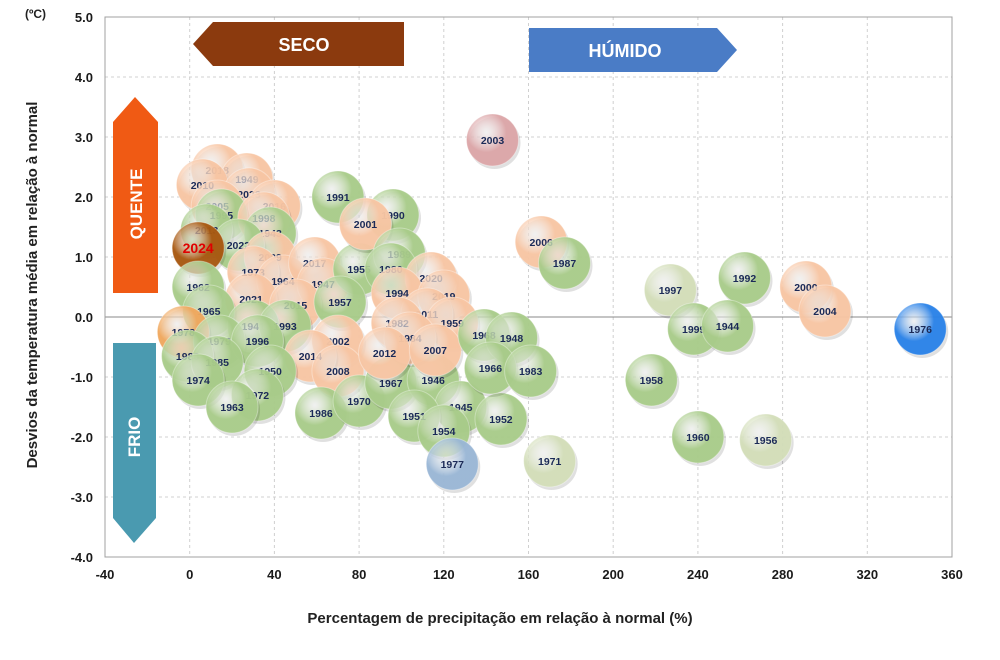 This screenshot has width=1000, height=660. What do you see at coordinates (136, 204) in the screenshot?
I see `quente-label: QUENTE` at bounding box center [136, 204].